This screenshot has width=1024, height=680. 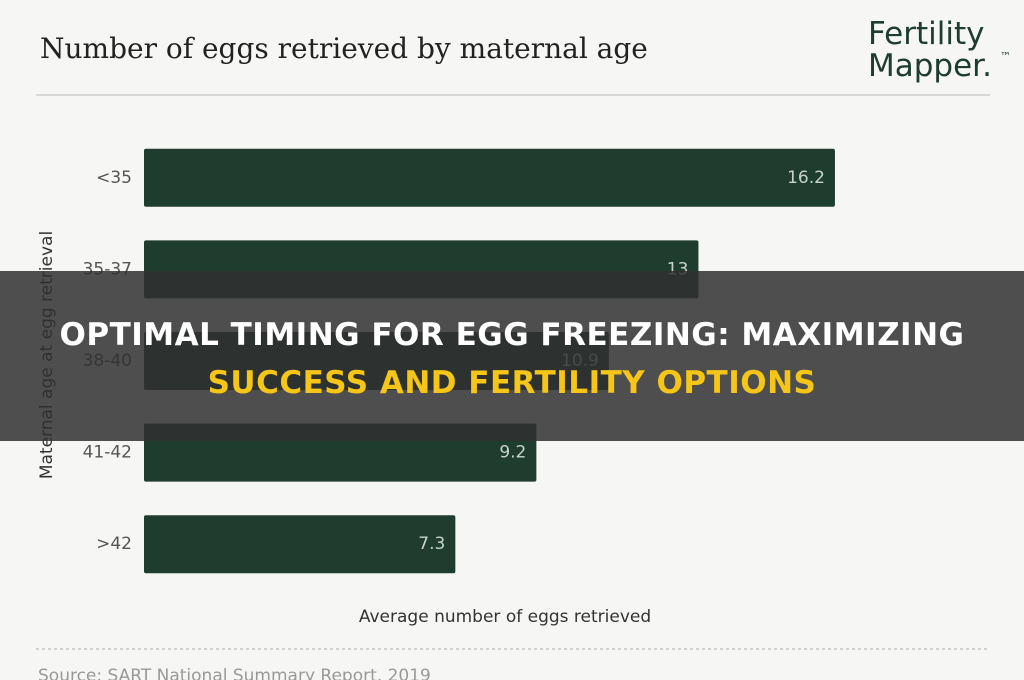 I want to click on y-tick-label: 41-42, so click(x=107, y=453).